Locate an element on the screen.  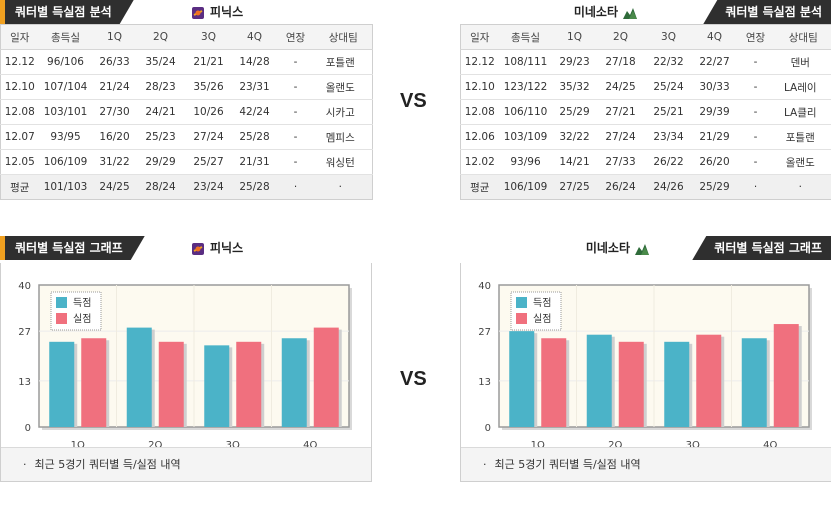
table-cell: 29/23 is located at coordinates (574, 62).